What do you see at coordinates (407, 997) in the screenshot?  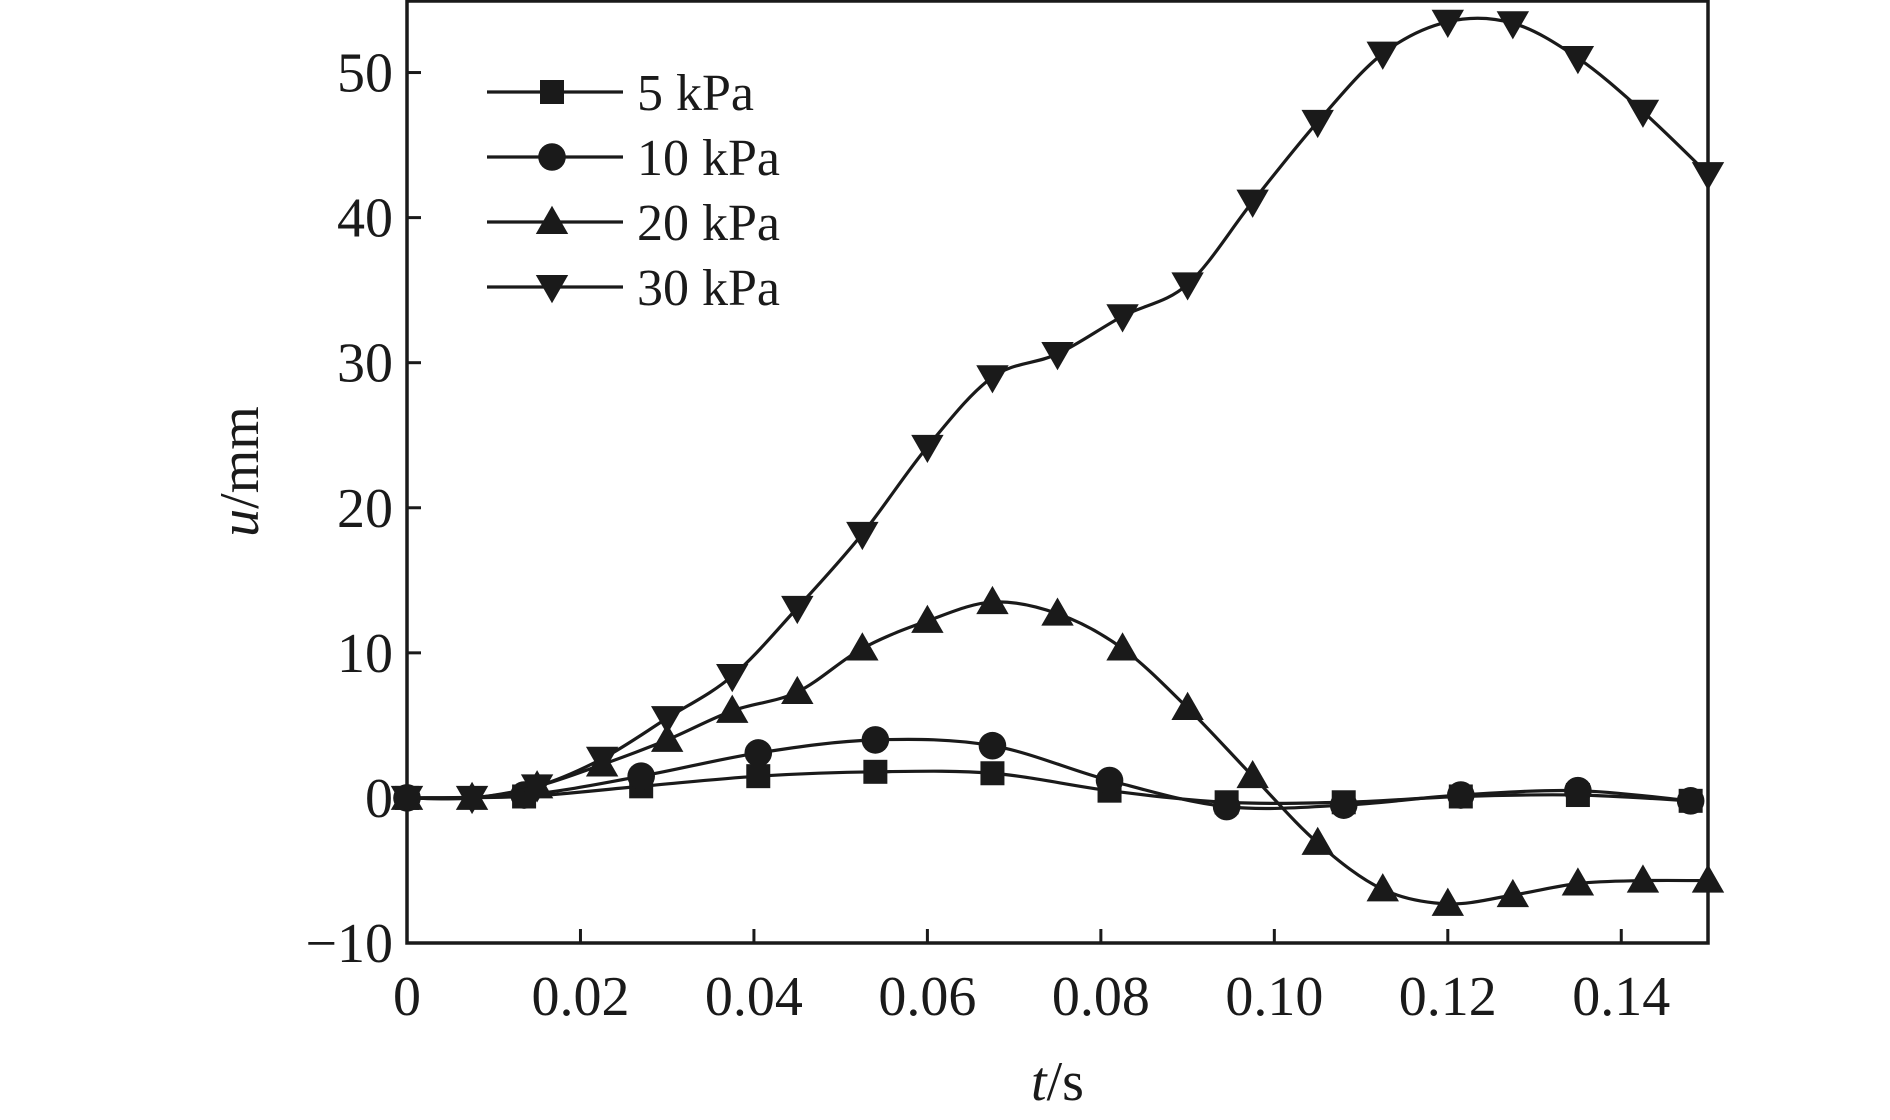 I see `x-tick-label: 0` at bounding box center [407, 997].